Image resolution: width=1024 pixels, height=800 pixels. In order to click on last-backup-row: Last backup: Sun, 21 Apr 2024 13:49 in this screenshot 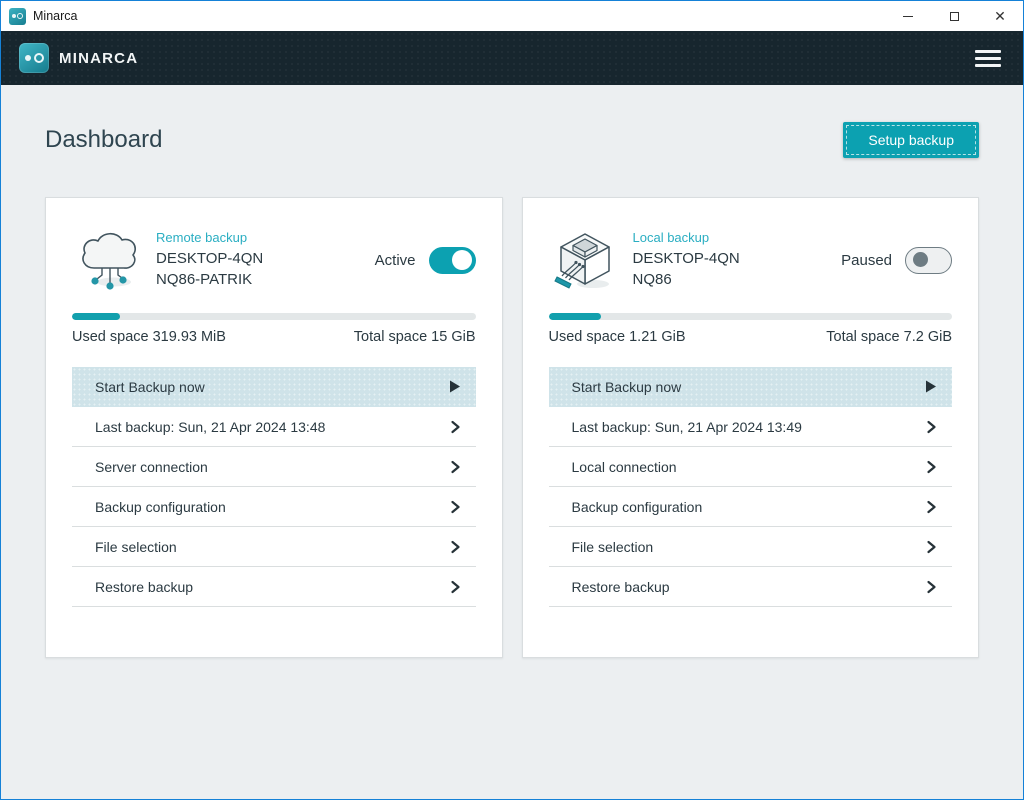, I will do `click(750, 427)`.